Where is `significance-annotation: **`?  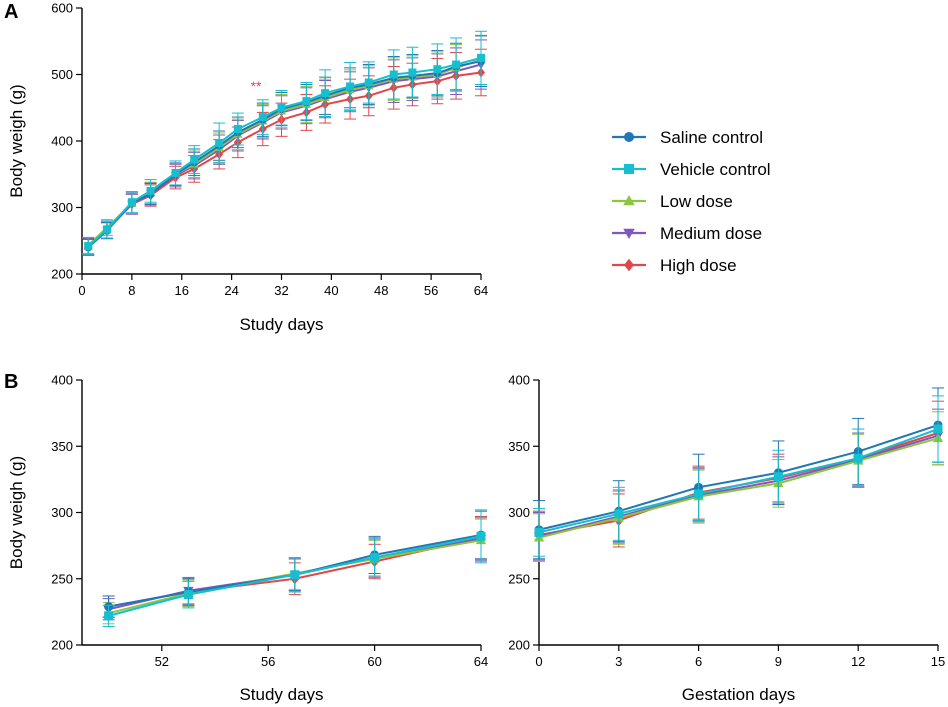
significance-annotation: ** is located at coordinates (256, 86).